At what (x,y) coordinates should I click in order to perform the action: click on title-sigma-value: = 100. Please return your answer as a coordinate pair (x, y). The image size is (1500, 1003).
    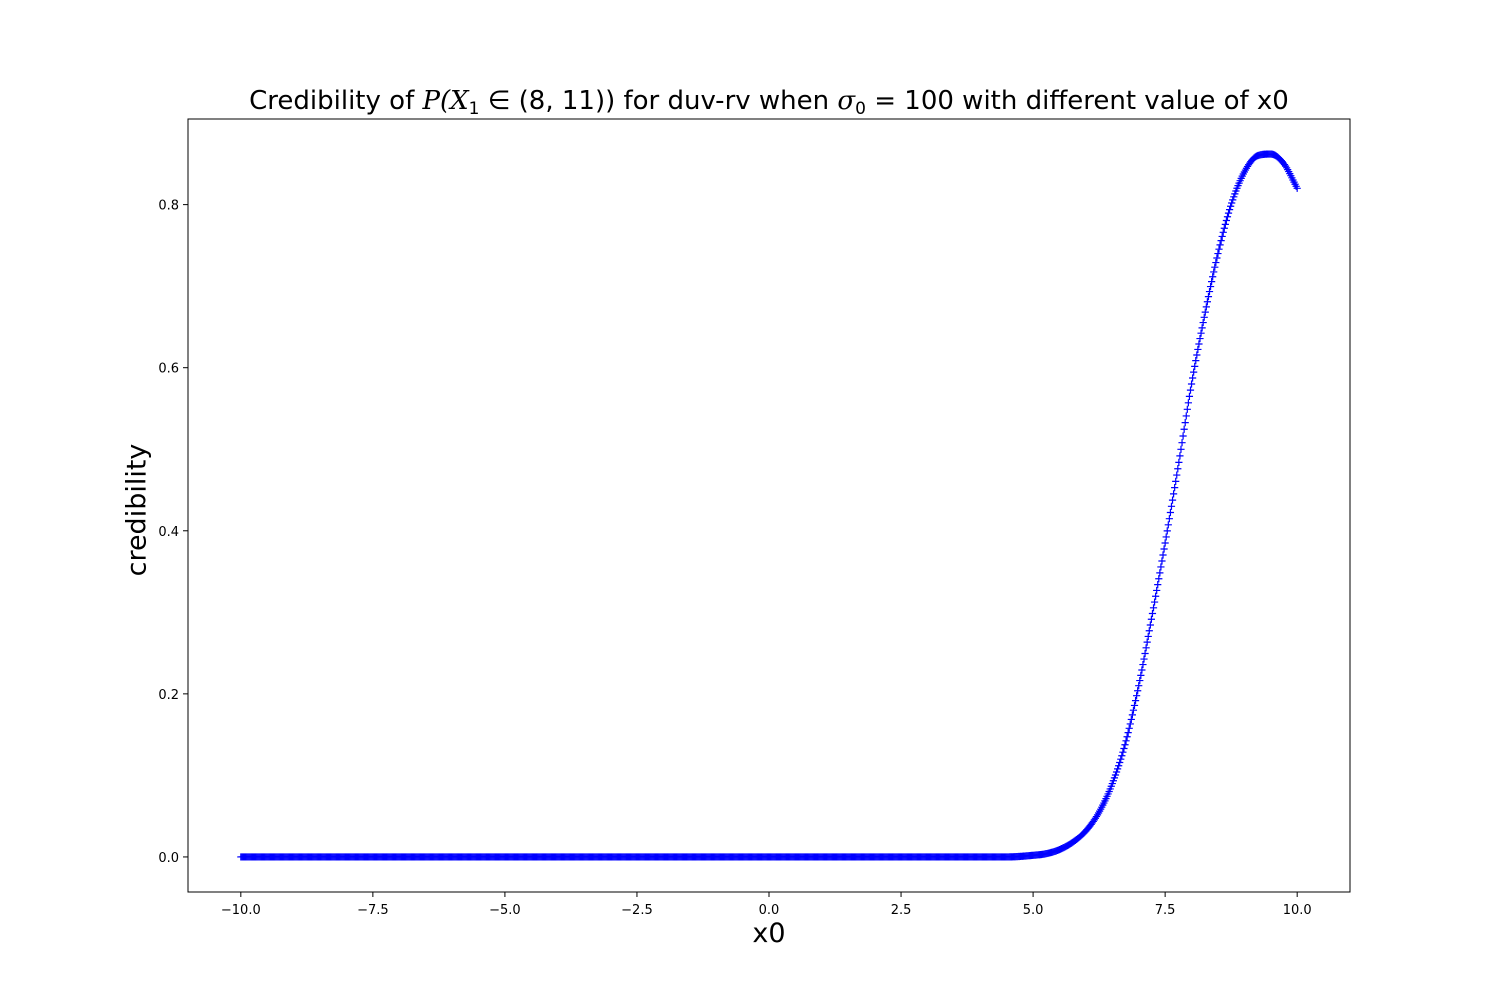
    Looking at the image, I should click on (909, 101).